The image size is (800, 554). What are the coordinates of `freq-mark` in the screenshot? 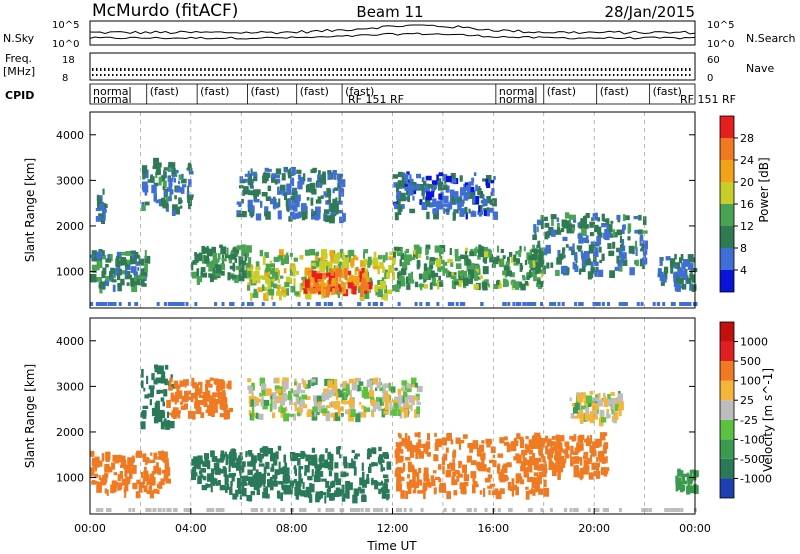 It's located at (445, 69).